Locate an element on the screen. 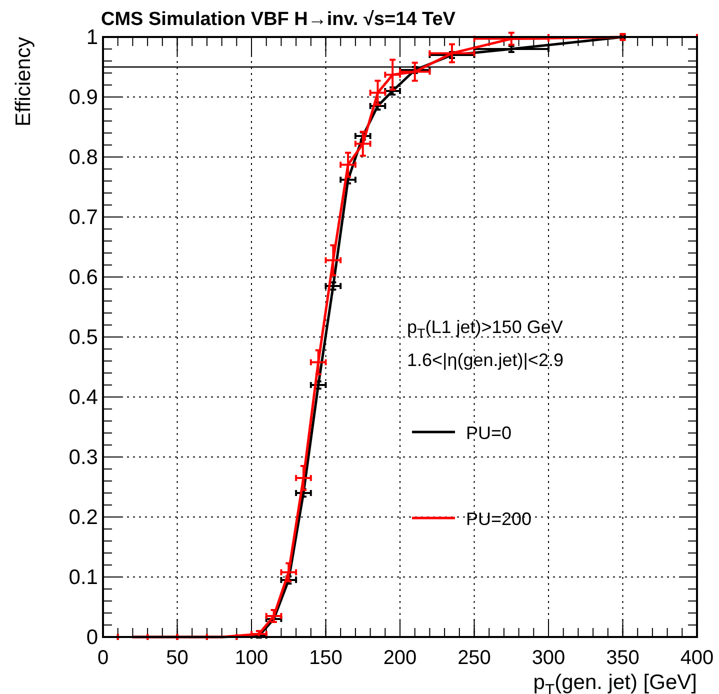 The width and height of the screenshot is (719, 694). y-tick-label: 0.4 is located at coordinates (83, 397).